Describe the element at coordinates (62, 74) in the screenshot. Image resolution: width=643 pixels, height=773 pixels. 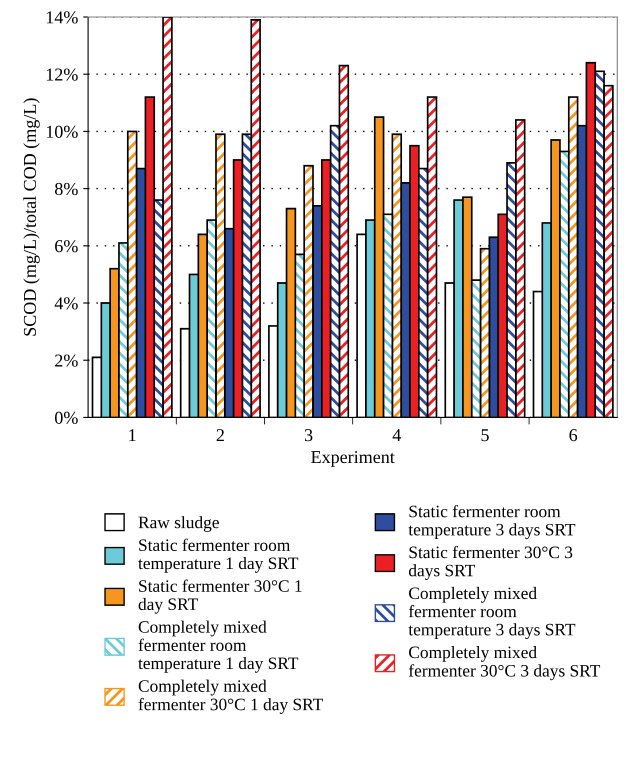
I see `y-tick-label: 12%` at that location.